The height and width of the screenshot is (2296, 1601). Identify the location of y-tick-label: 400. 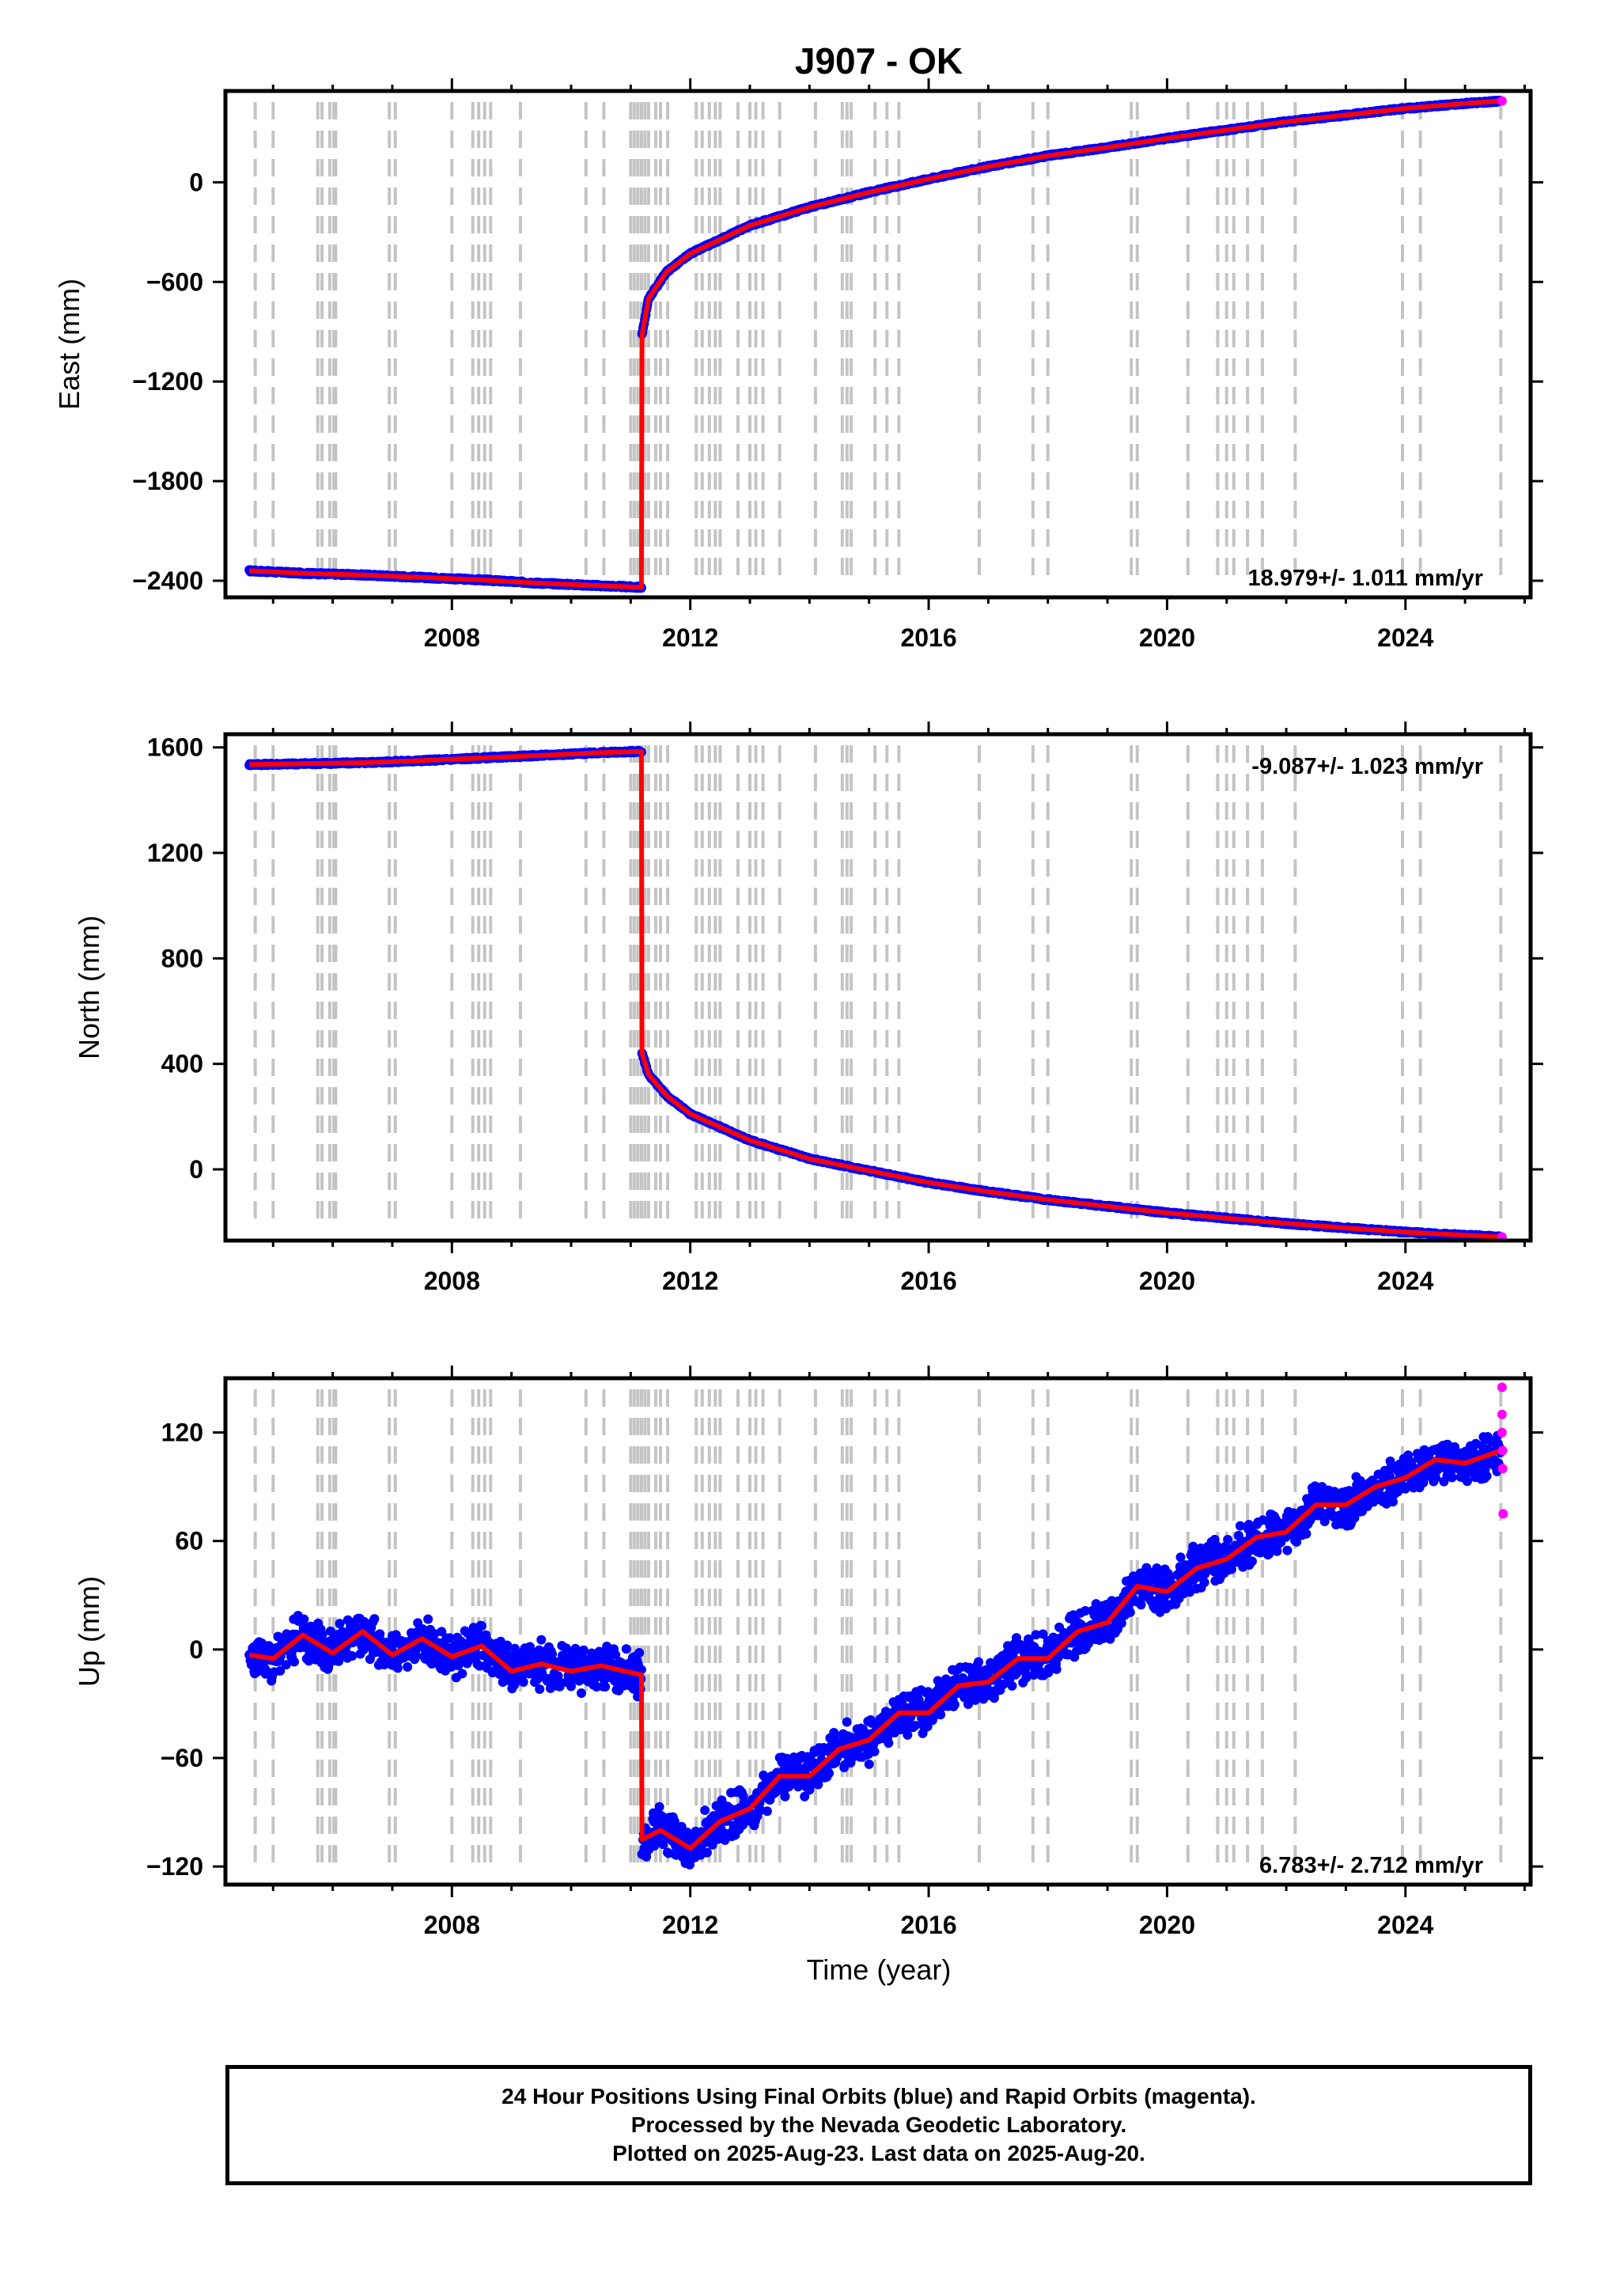
(182, 1064).